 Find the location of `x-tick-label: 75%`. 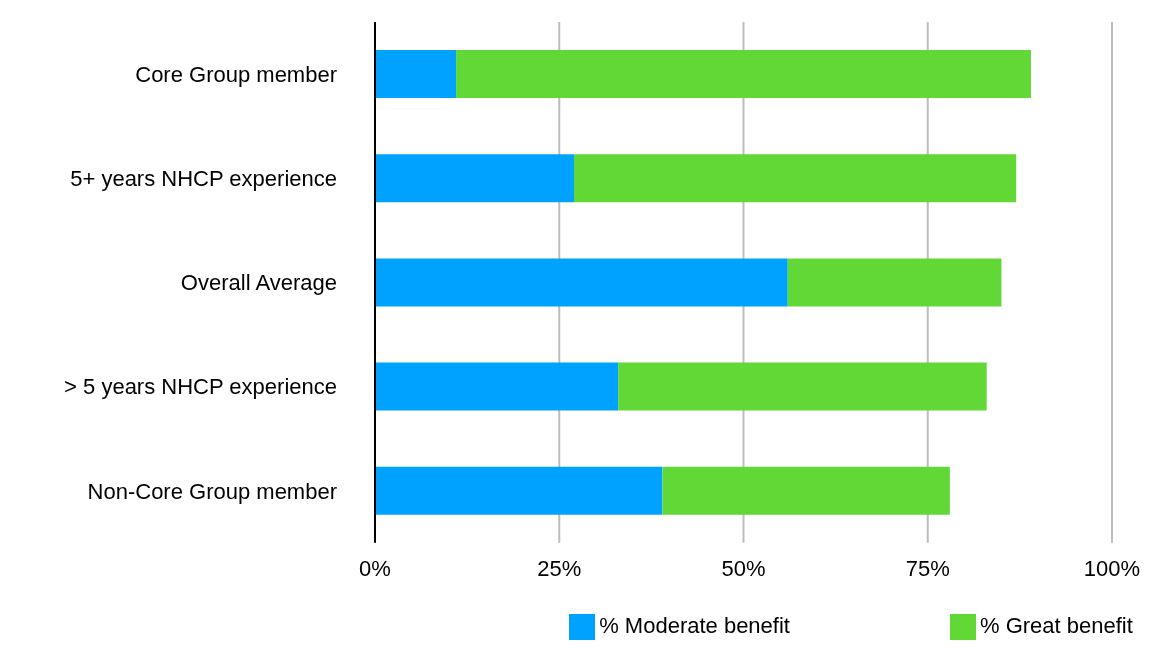

x-tick-label: 75% is located at coordinates (927, 569).